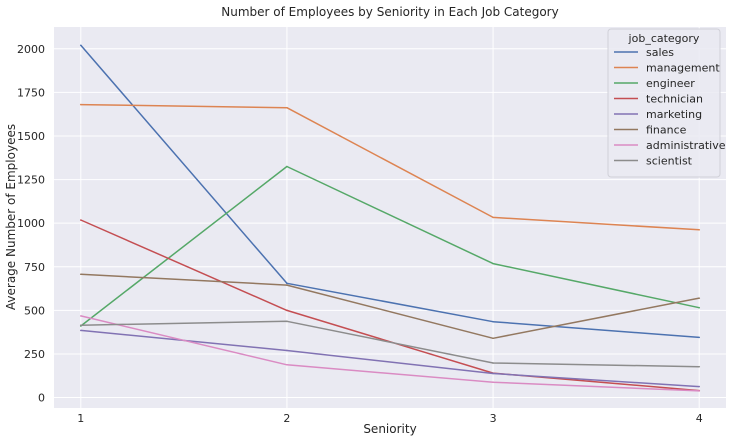 The height and width of the screenshot is (442, 732). Describe the element at coordinates (683, 68) in the screenshot. I see `legend-label-management: management` at that location.